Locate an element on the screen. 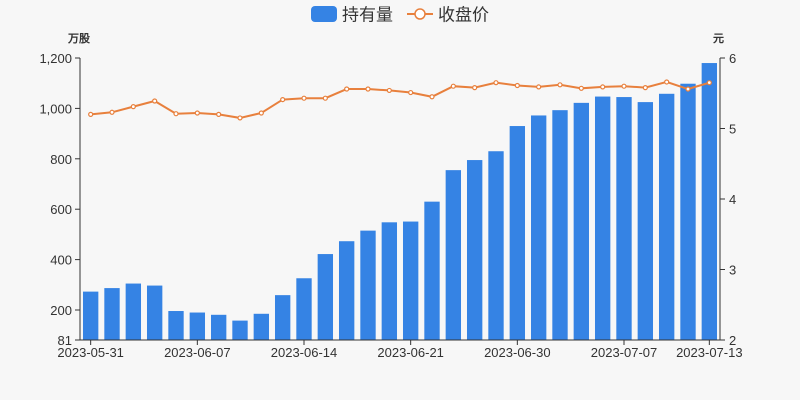  legend-item-holdings: 持有量 is located at coordinates (352, 15).